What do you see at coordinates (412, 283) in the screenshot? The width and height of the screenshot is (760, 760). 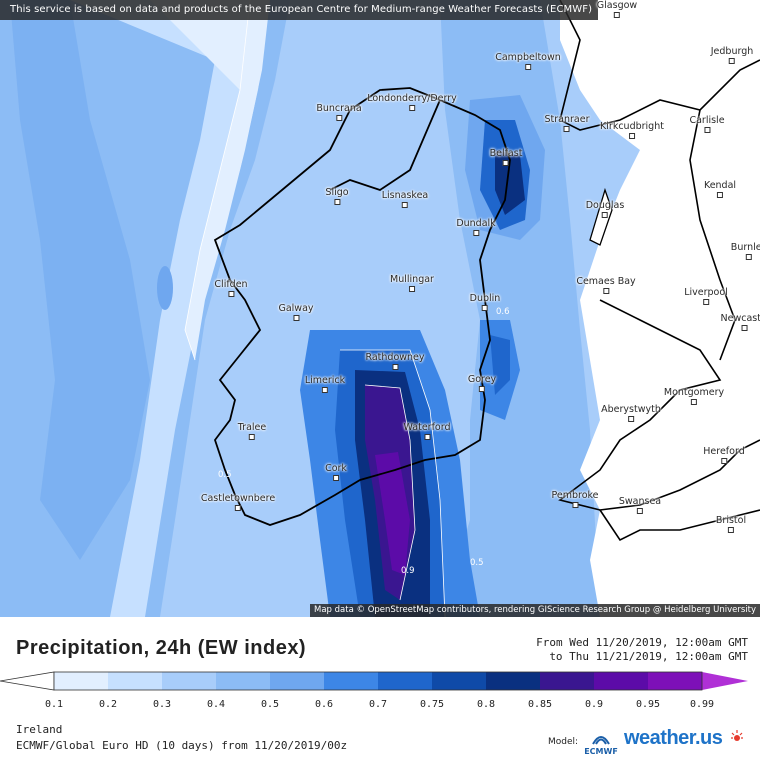 I see `city-label: Mullingar` at bounding box center [412, 283].